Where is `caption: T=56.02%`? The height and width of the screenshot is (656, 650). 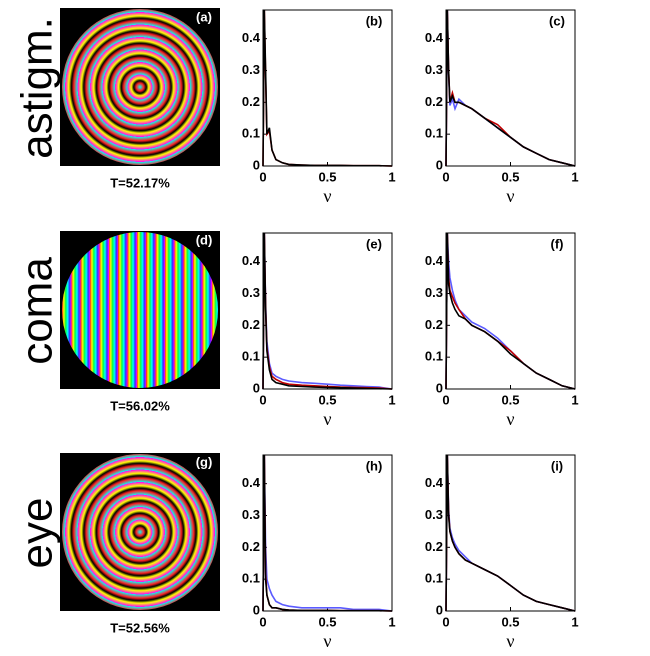 caption: T=56.02% is located at coordinates (140, 405).